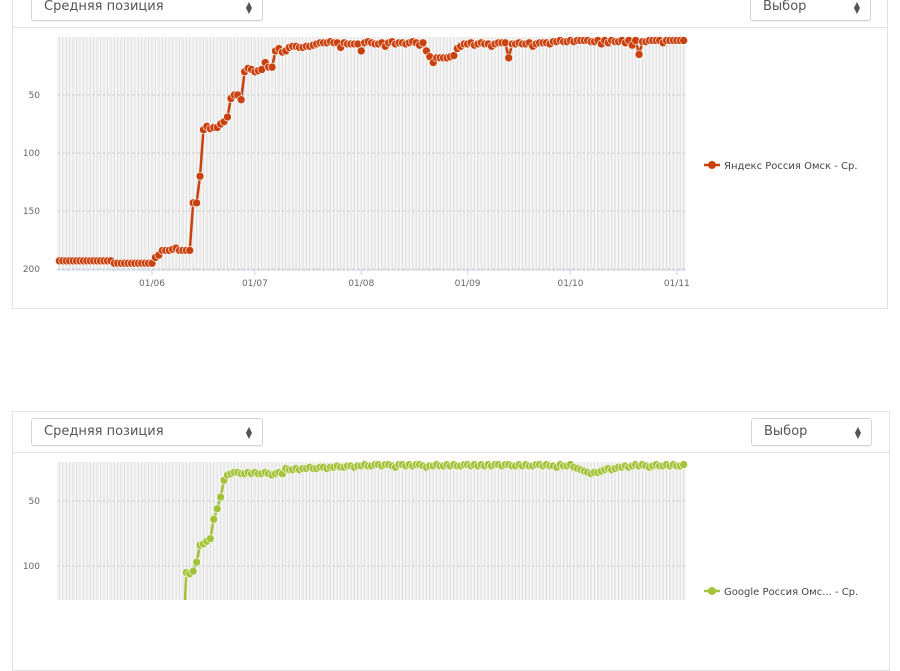 The width and height of the screenshot is (900, 671). Describe the element at coordinates (571, 284) in the screenshot. I see `x-tick-label: 01/10` at that location.